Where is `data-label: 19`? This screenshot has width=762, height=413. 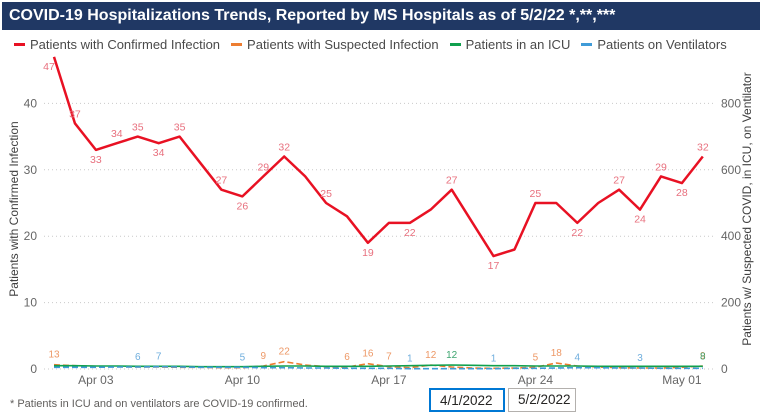
data-label: 19 is located at coordinates (368, 253).